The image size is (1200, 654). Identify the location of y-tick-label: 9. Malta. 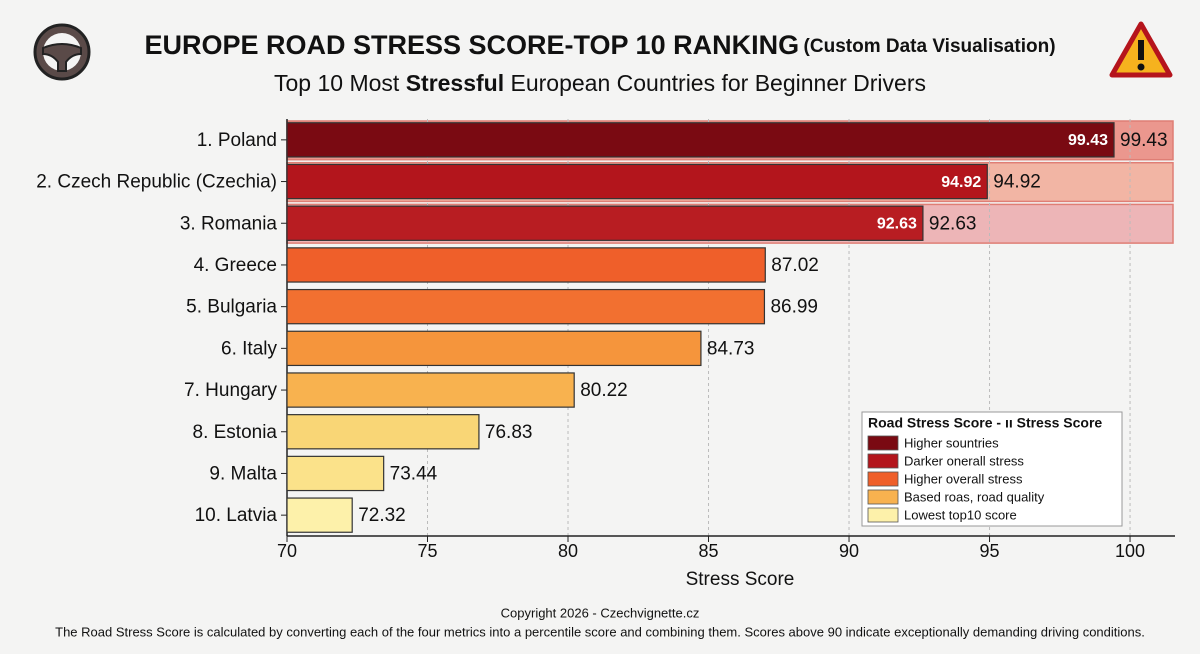
(243, 473).